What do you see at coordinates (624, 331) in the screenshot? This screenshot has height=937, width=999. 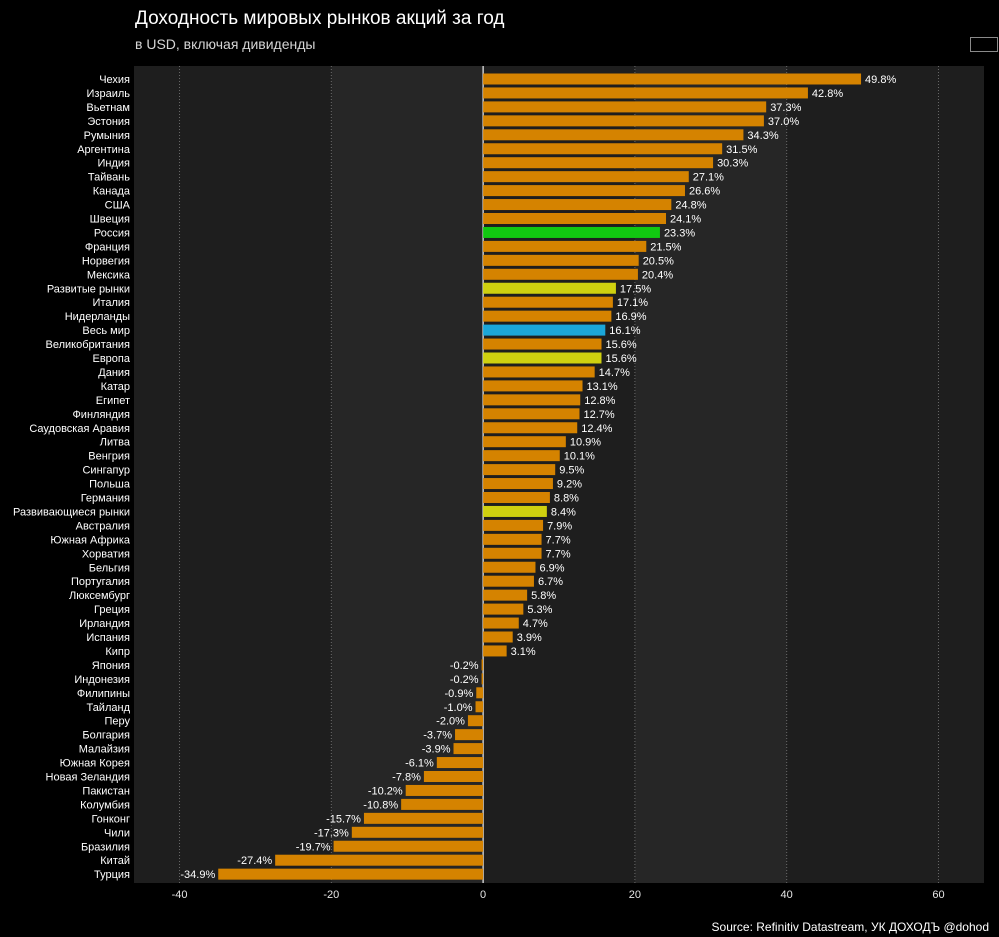 I see `value-label: 16.1%` at bounding box center [624, 331].